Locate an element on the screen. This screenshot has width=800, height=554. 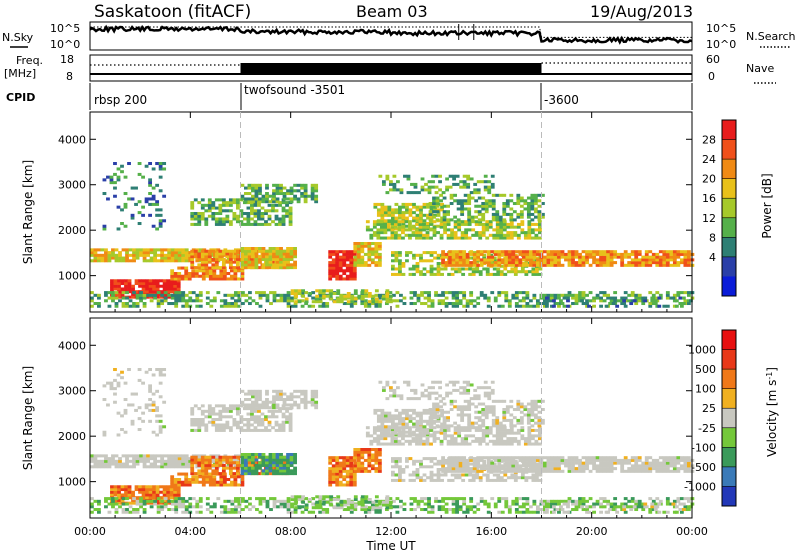
colorbar-swatch is located at coordinates (729, 247).